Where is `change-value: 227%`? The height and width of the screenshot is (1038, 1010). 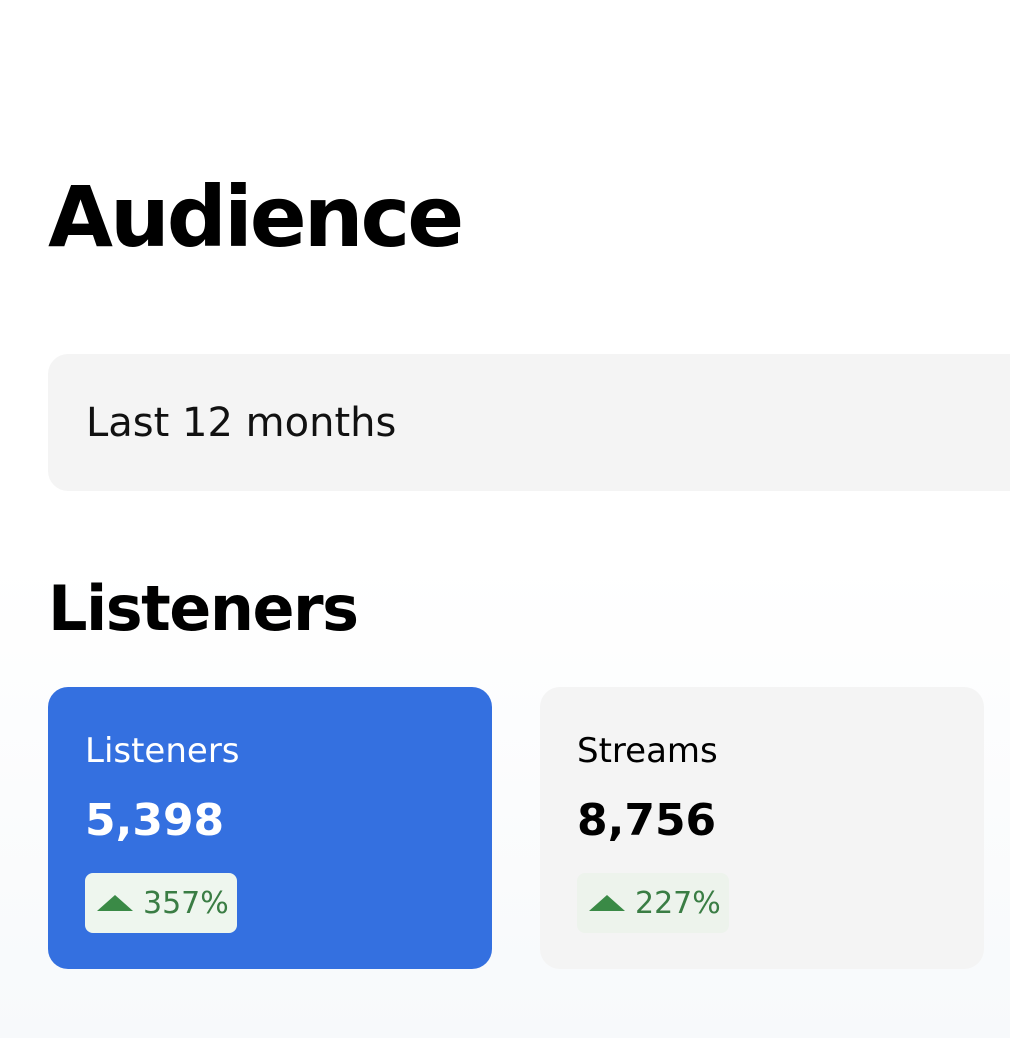
change-value: 227% is located at coordinates (678, 903).